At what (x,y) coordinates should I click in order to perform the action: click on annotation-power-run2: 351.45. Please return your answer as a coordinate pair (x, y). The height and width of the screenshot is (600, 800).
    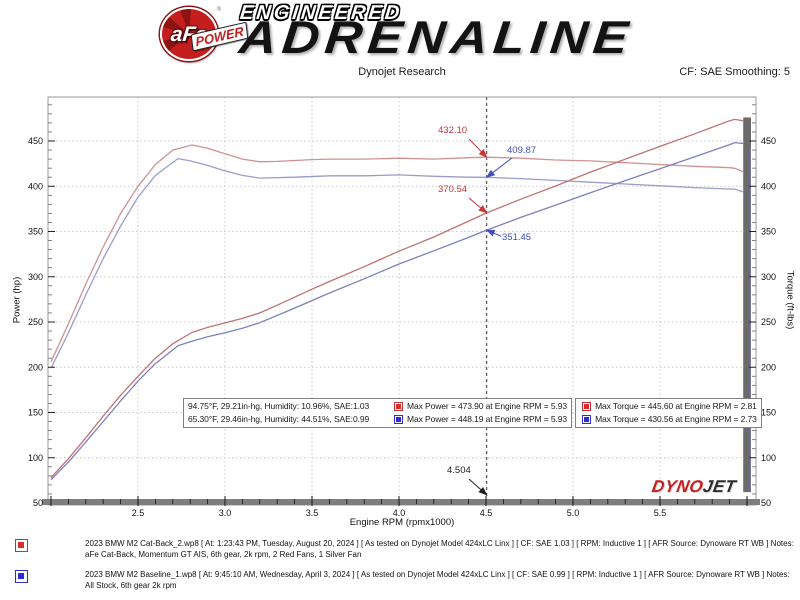
    Looking at the image, I should click on (517, 237).